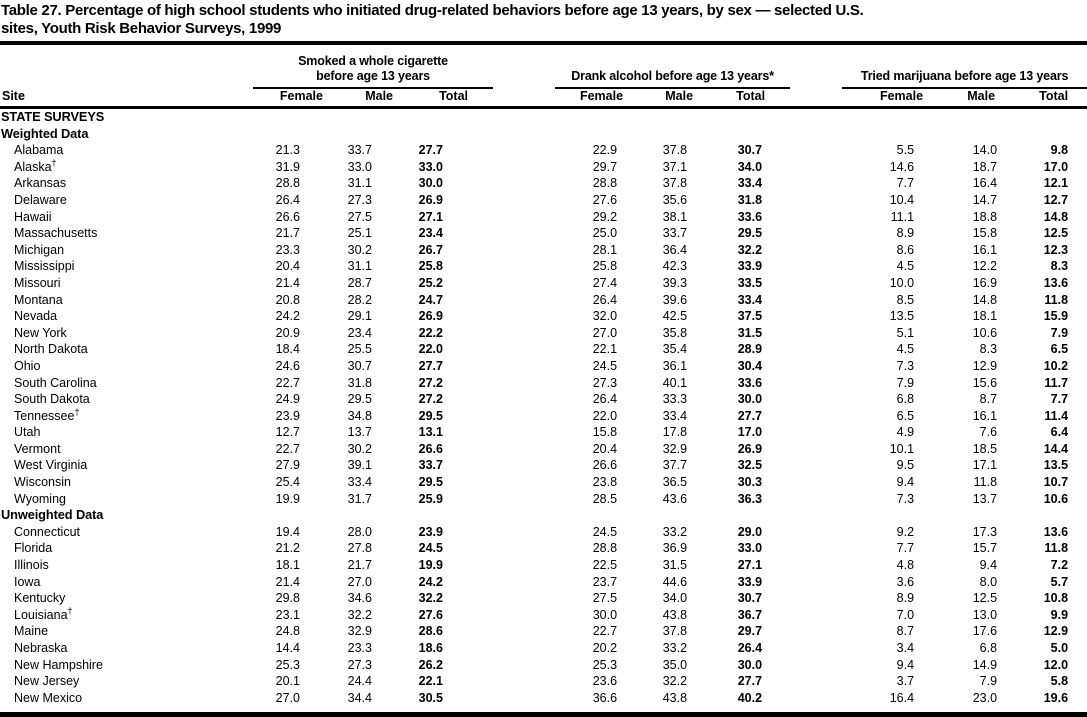 This screenshot has height=717, width=1087. Describe the element at coordinates (1059, 614) in the screenshot. I see `value-cell: 9.9` at that location.